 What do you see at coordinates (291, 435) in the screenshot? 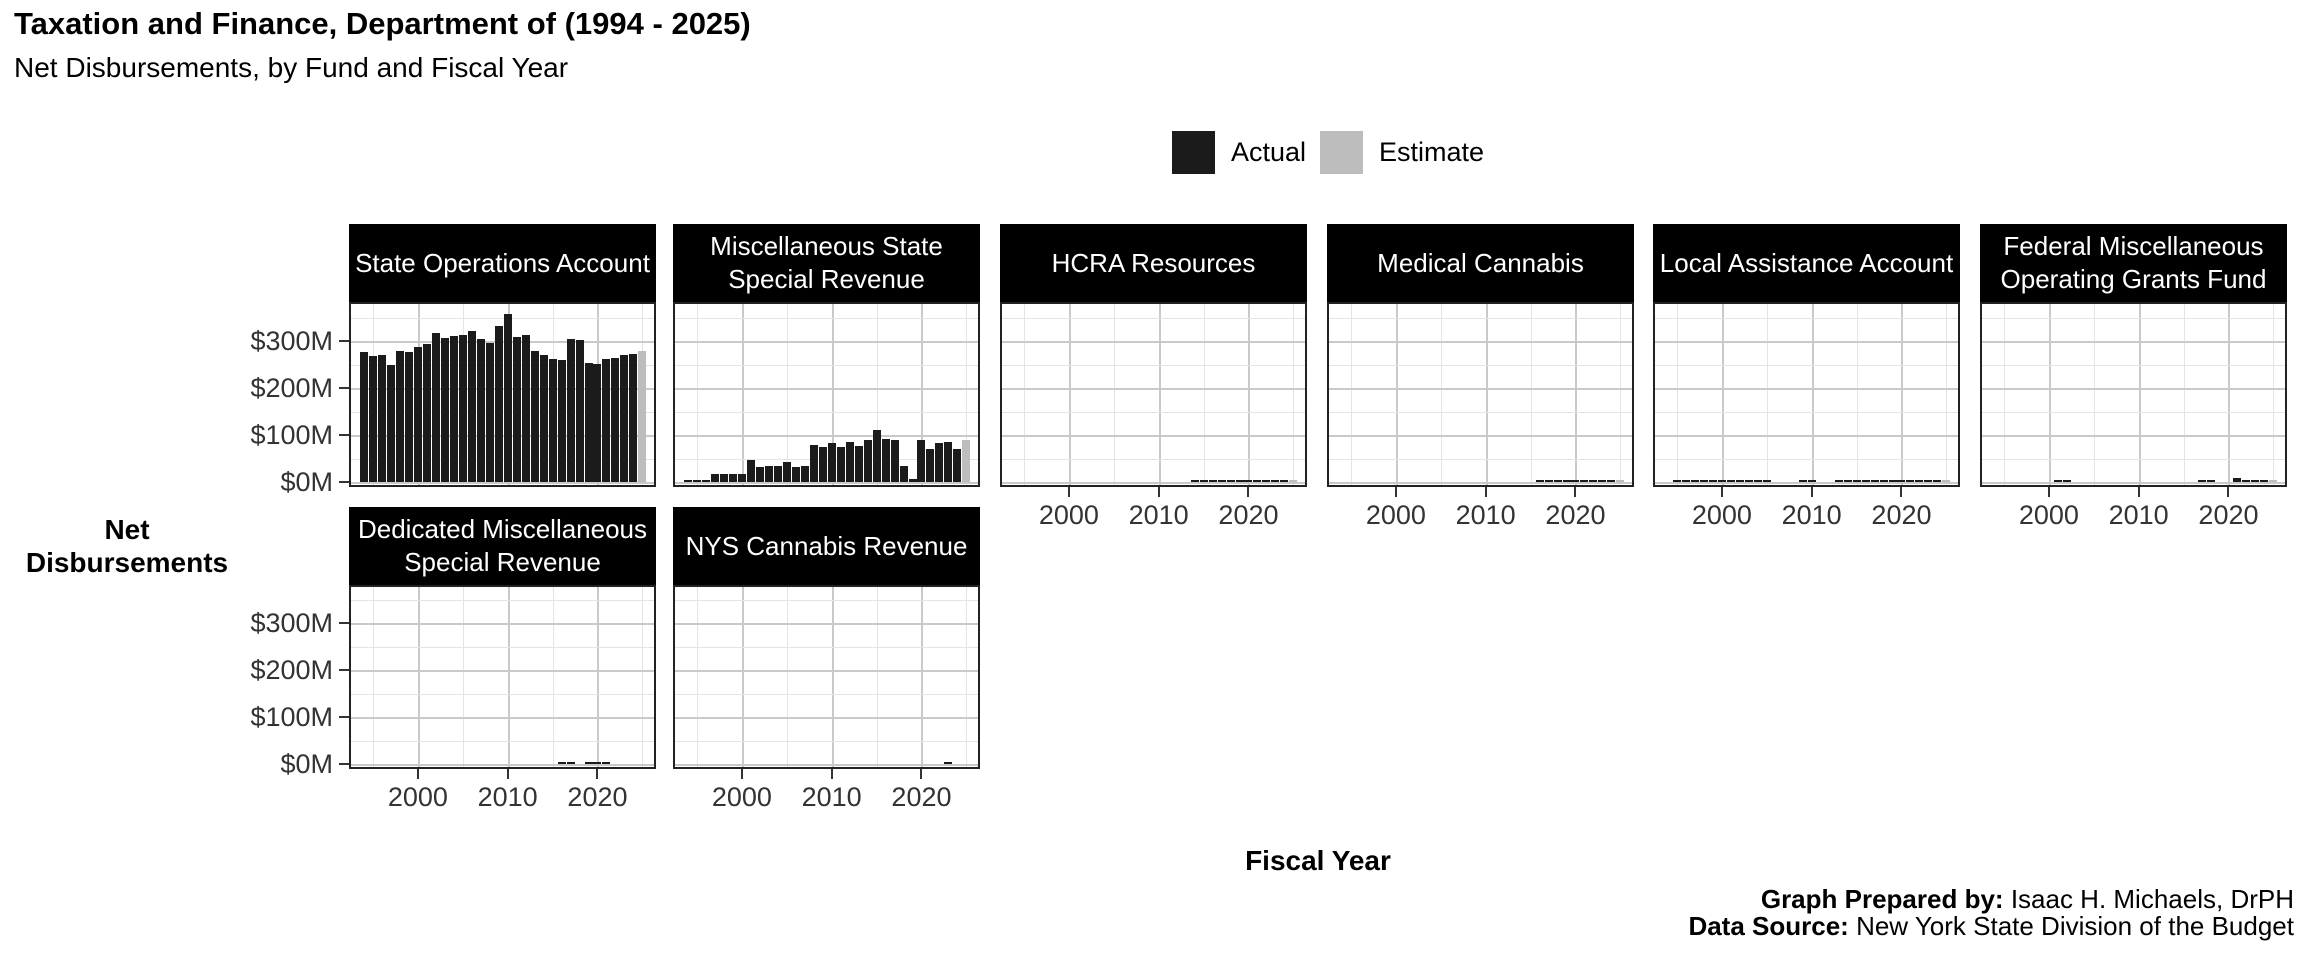
I see `y-axis-tick-label: $100M` at bounding box center [291, 435].